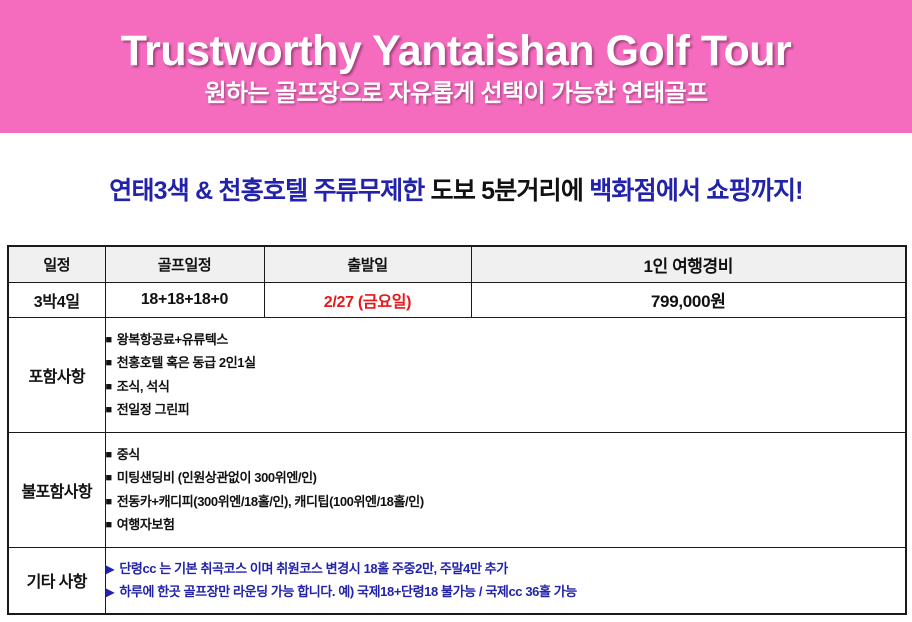 The width and height of the screenshot is (912, 622). I want to click on promo-segment-blue-2: 백화점에서 쇼핑까지!, so click(696, 191).